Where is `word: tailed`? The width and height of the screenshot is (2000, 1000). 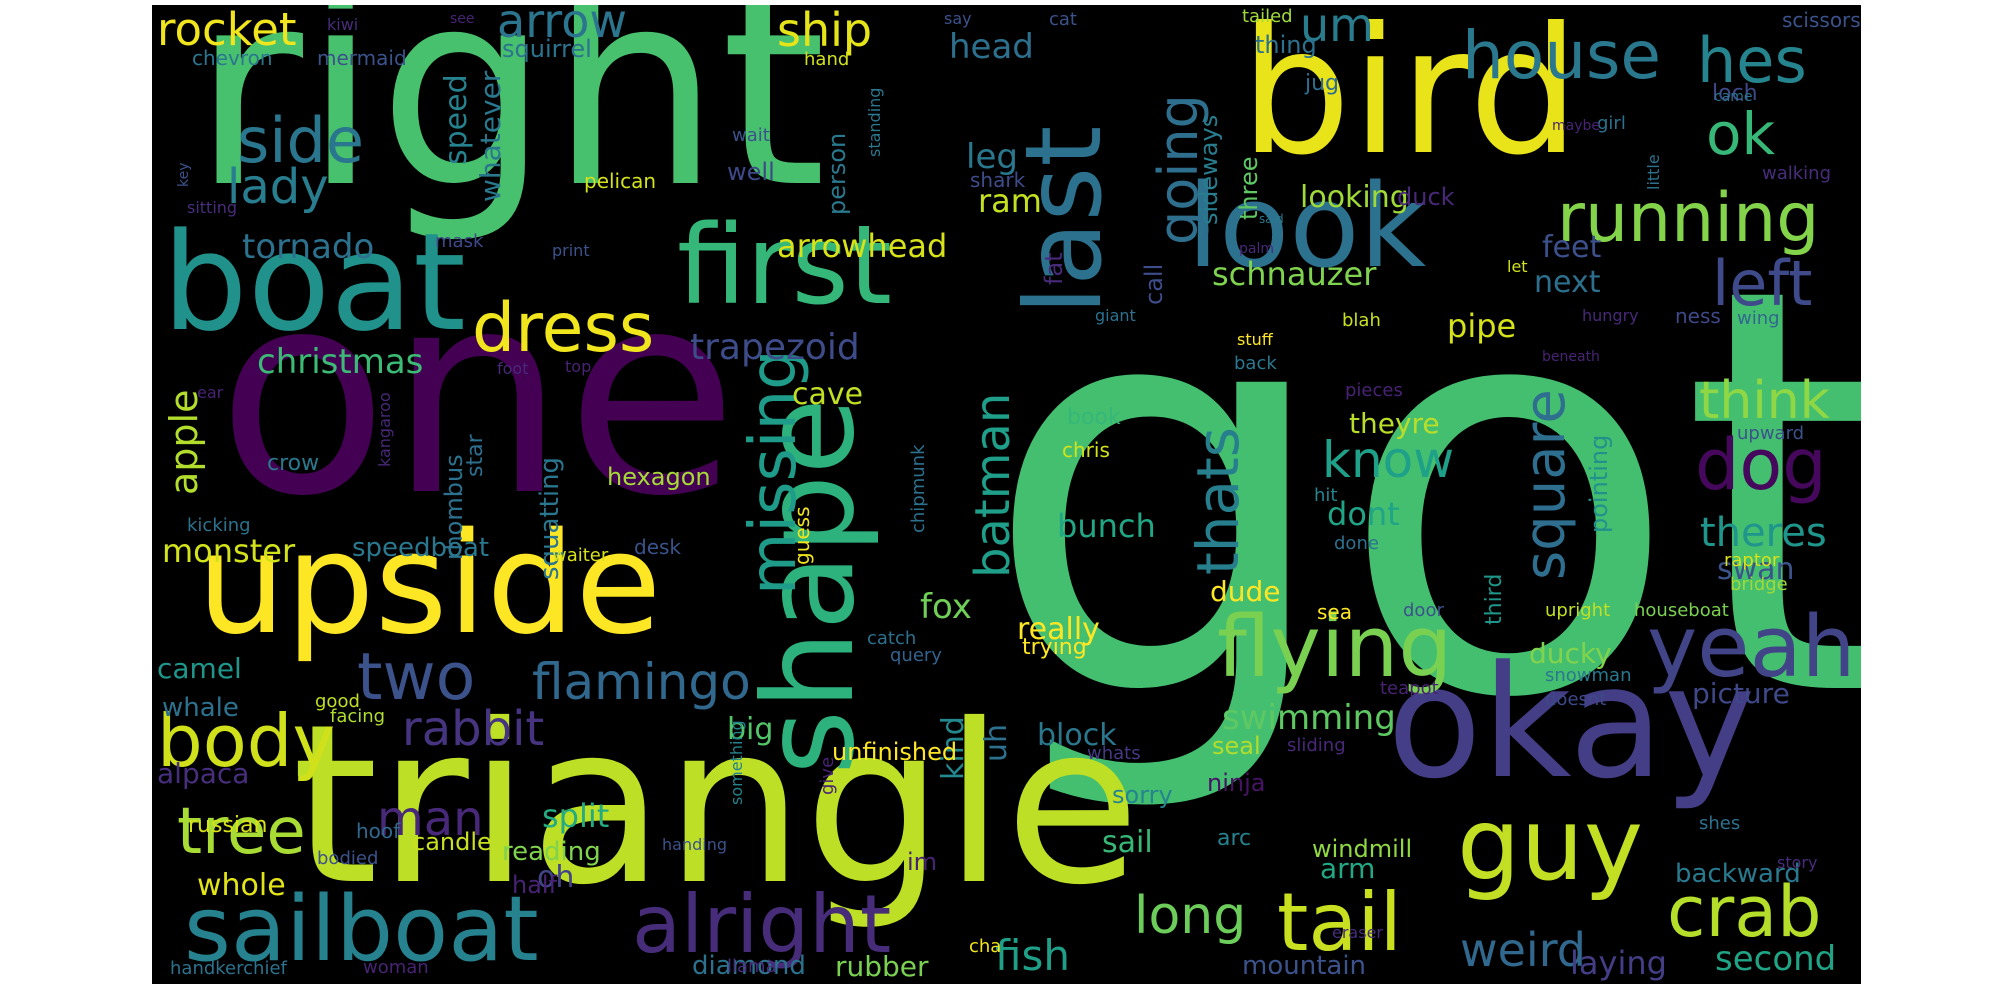 word: tailed is located at coordinates (1267, 16).